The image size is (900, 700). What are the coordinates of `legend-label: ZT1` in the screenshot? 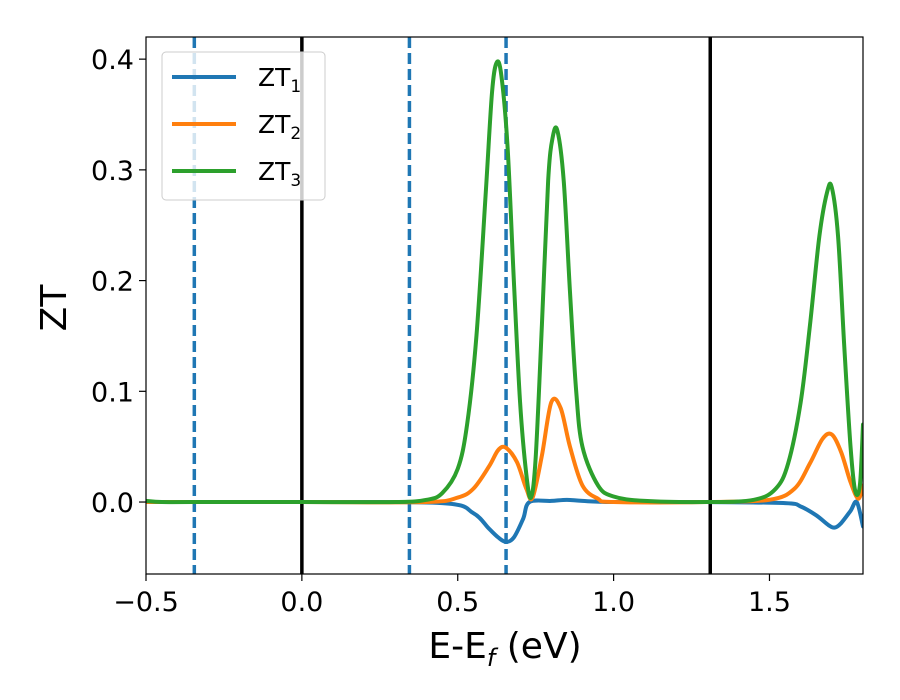 It's located at (279, 80).